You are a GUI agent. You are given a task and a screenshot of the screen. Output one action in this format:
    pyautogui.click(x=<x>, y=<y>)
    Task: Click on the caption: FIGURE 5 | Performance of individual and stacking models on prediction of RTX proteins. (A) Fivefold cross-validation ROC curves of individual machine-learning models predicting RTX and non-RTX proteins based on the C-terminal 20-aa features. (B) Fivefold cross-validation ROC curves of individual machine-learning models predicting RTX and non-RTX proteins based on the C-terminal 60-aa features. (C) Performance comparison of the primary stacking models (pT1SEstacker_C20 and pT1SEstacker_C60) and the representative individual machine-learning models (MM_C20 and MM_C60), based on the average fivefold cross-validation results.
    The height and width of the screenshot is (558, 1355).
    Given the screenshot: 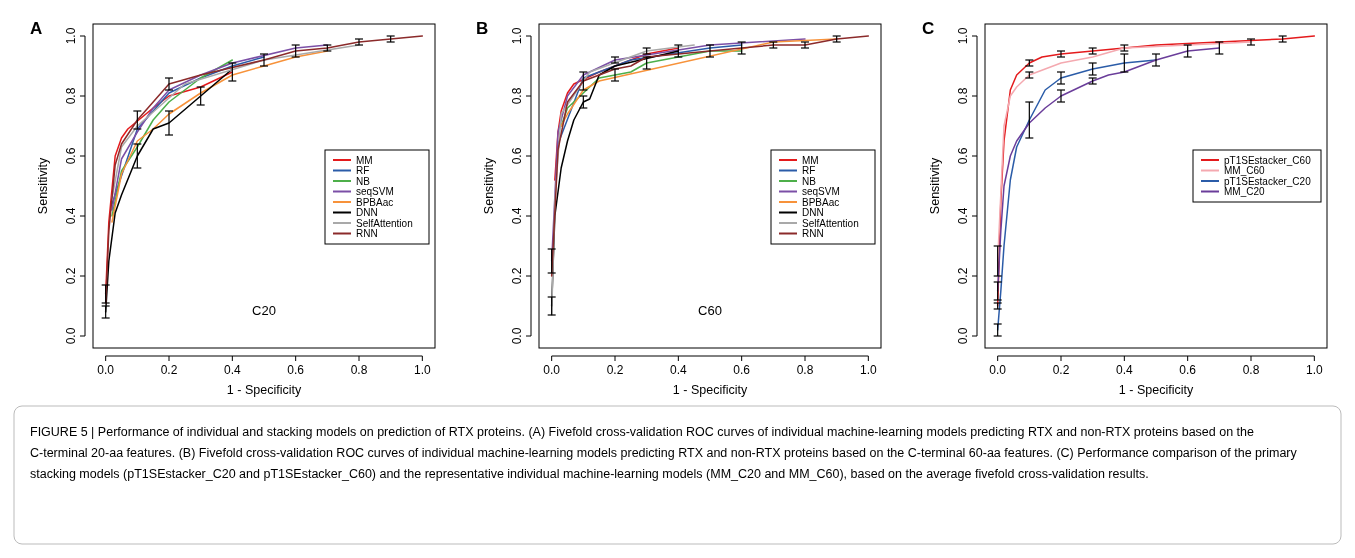 What is the action you would take?
    pyautogui.click(x=664, y=453)
    